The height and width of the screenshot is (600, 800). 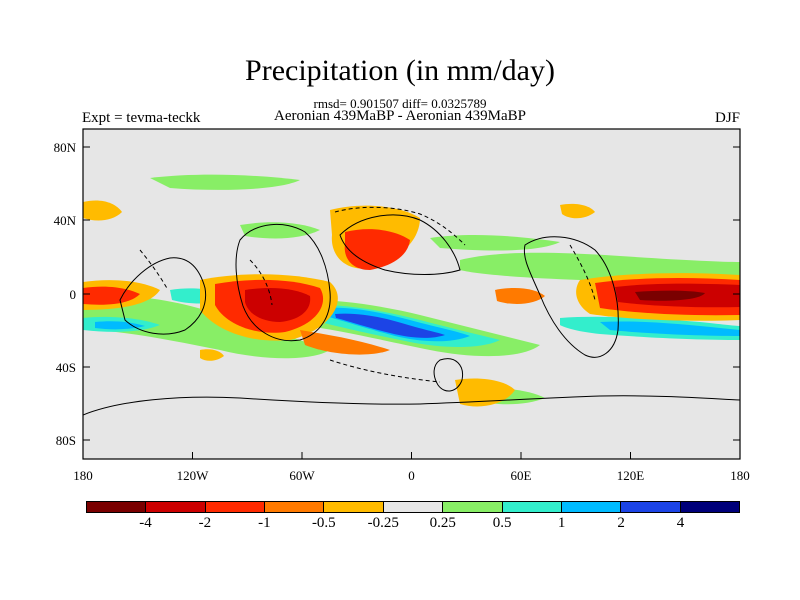 I want to click on wet-green-ne, so click(x=280, y=230).